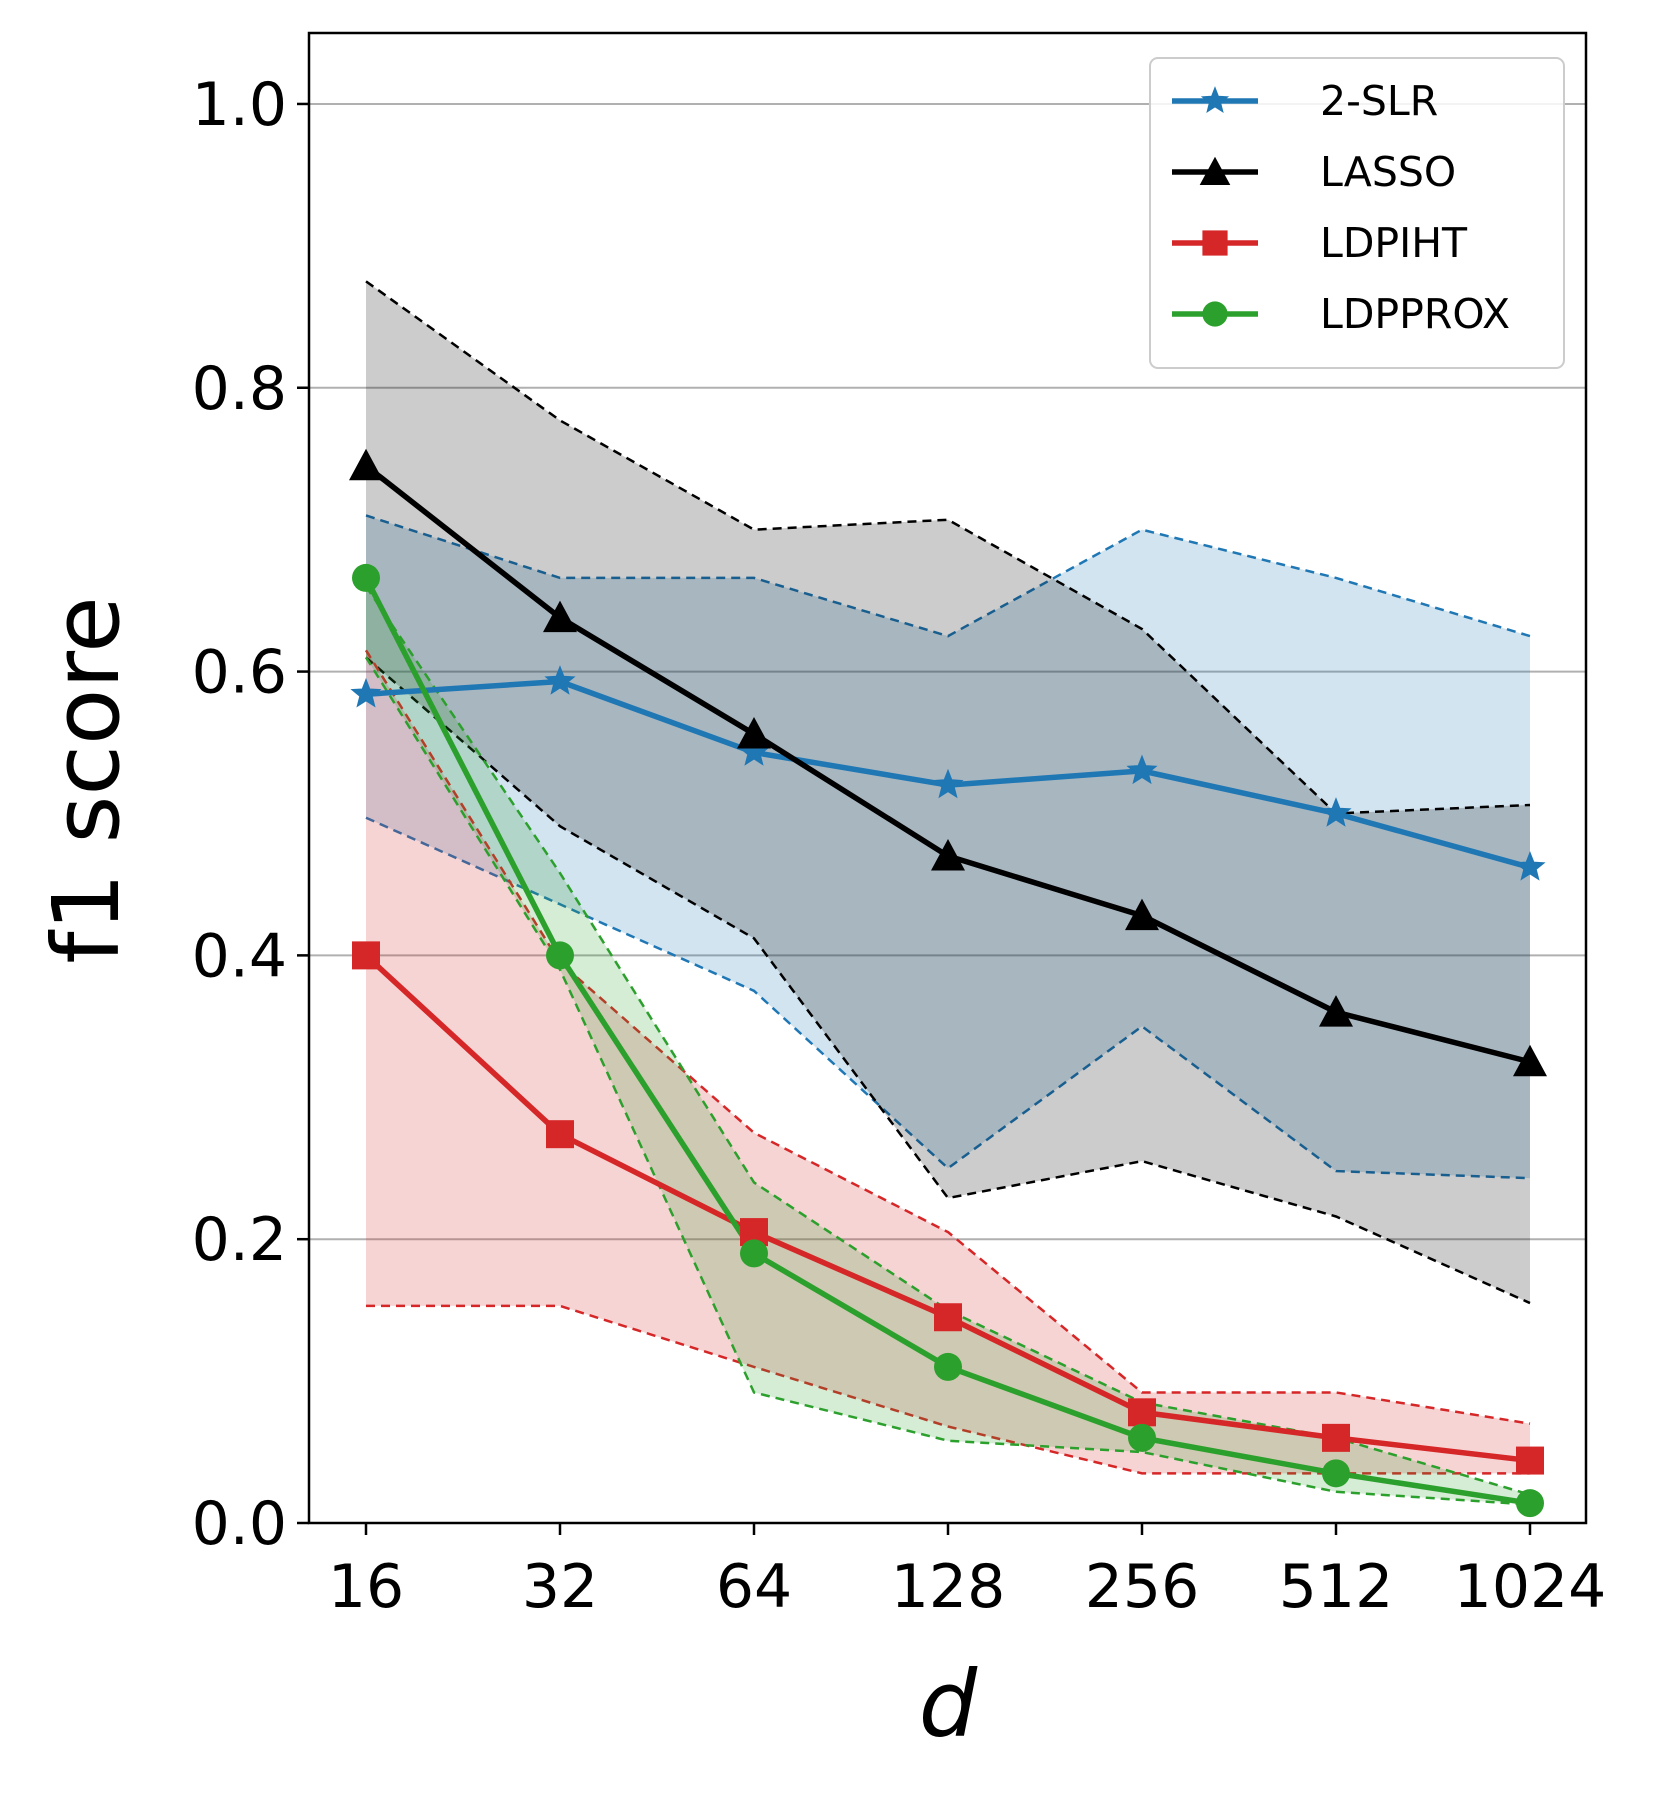 This screenshot has height=1795, width=1660. Describe the element at coordinates (239, 956) in the screenshot. I see `y-tick-label: 0.4` at that location.